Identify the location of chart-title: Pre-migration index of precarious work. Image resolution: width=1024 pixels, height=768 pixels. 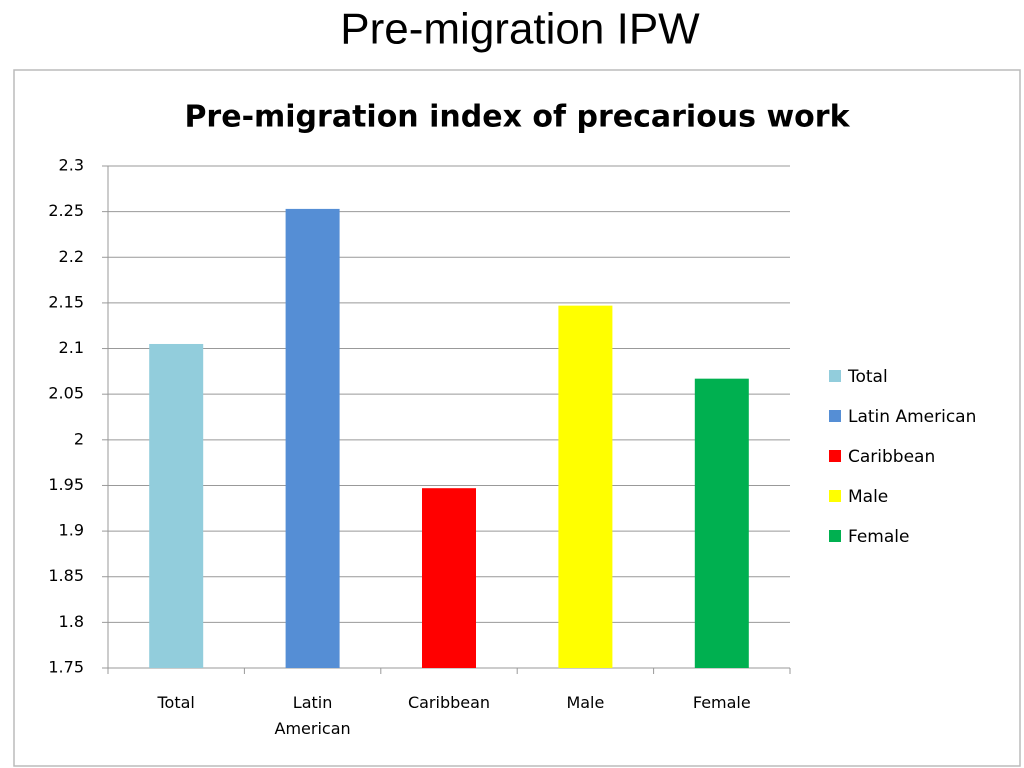
(517, 117).